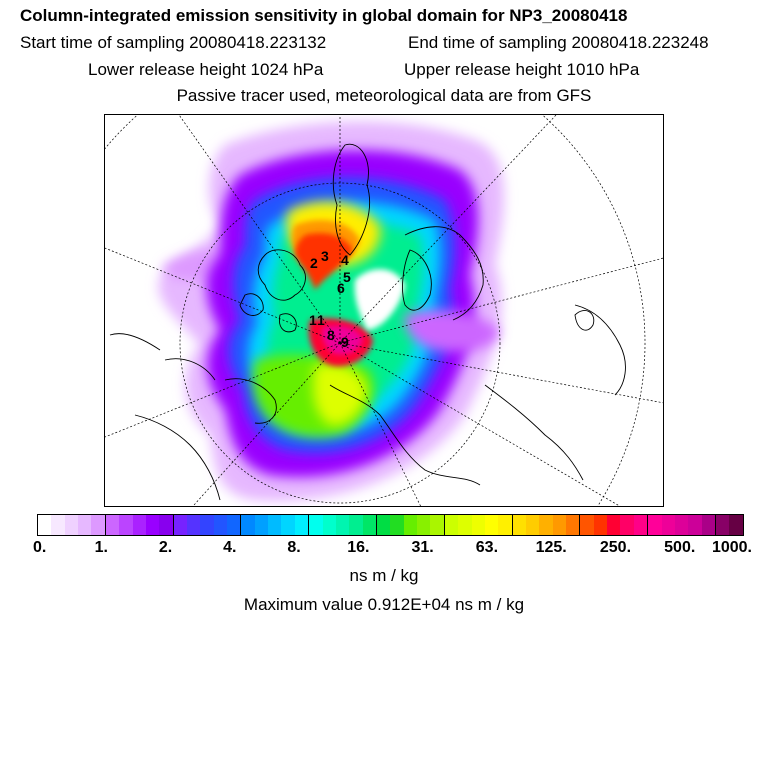 Image resolution: width=768 pixels, height=768 pixels. What do you see at coordinates (294, 547) in the screenshot?
I see `colorbar-tick-label: 8.` at bounding box center [294, 547].